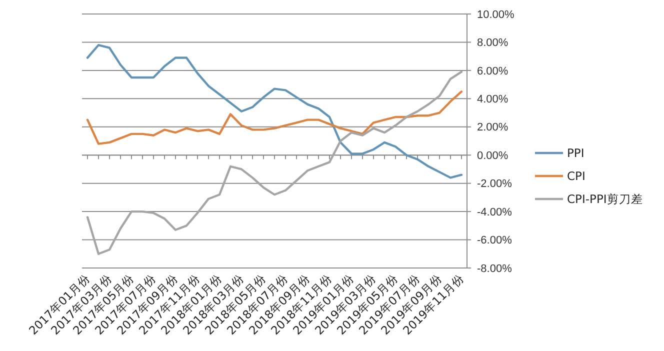 The width and height of the screenshot is (664, 351). I want to click on y-tick-label: -6.00%, so click(494, 240).